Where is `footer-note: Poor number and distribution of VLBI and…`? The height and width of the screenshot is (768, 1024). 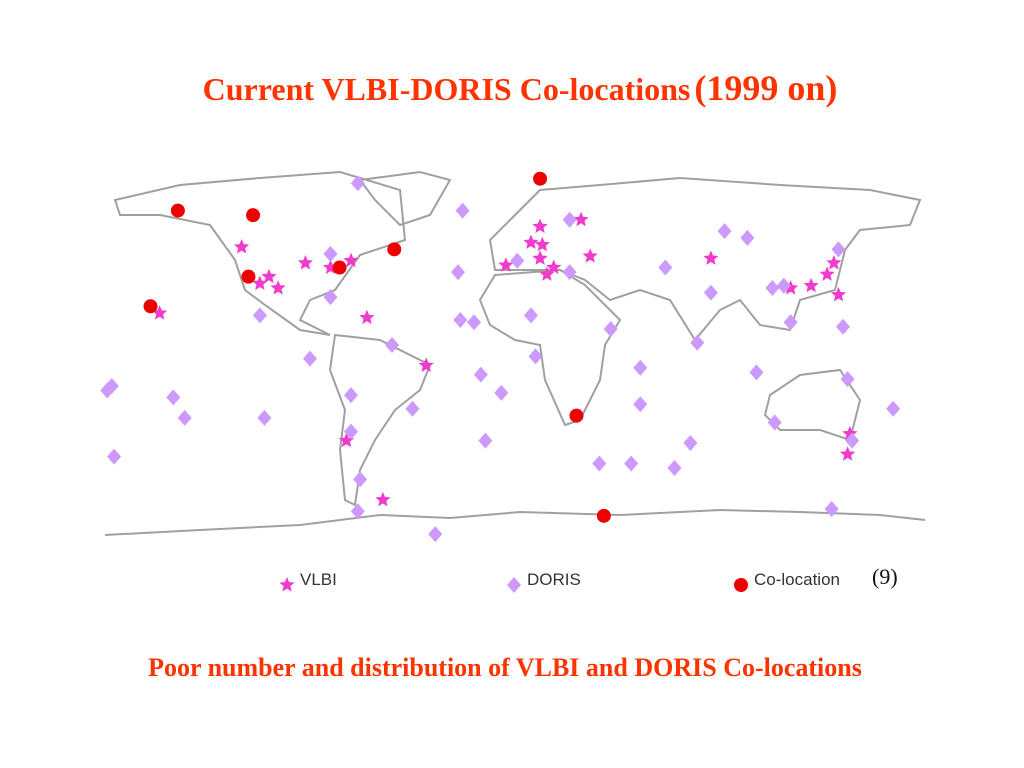 footer-note: Poor number and distribution of VLBI and… is located at coordinates (505, 667).